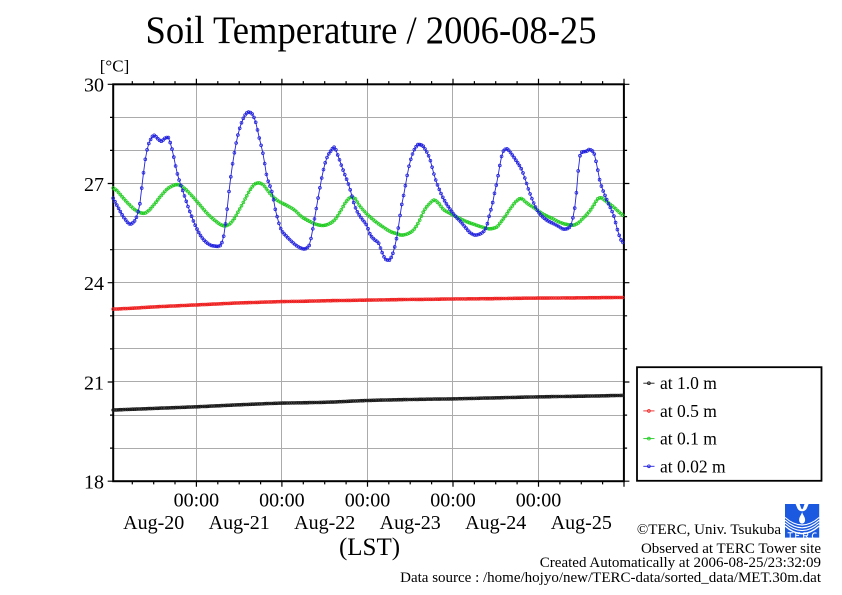 The image size is (842, 595). What do you see at coordinates (114, 66) in the screenshot?
I see `svg-text: [°C]` at bounding box center [114, 66].